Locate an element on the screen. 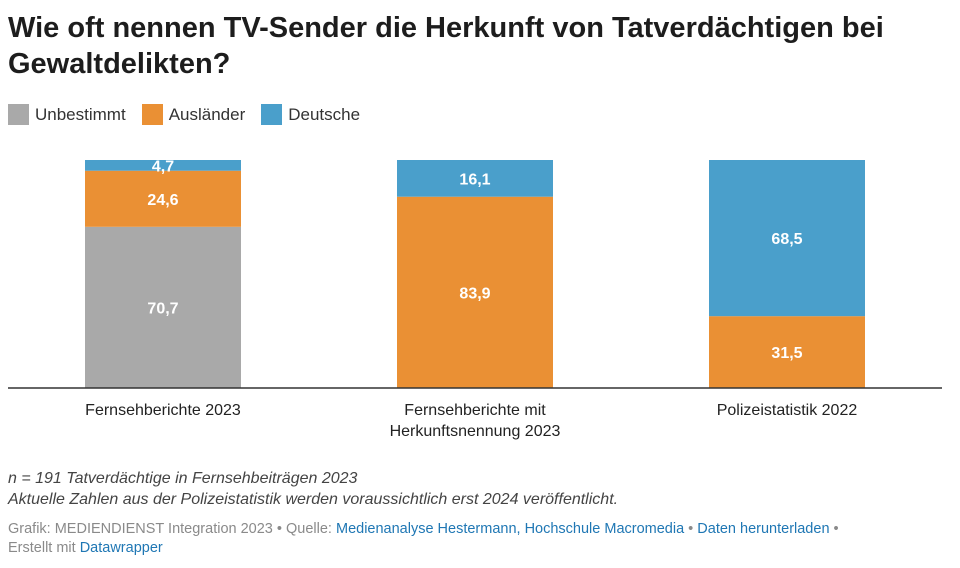 This screenshot has height=568, width=960. data-label-ausländer-1: 83,9 is located at coordinates (474, 293).